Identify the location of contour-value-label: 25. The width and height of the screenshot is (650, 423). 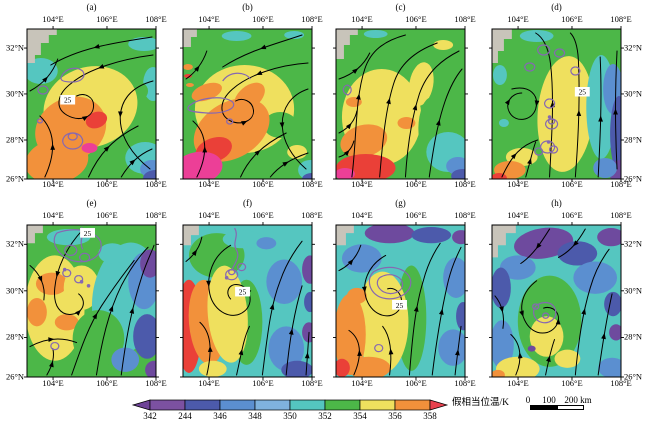
(582, 92).